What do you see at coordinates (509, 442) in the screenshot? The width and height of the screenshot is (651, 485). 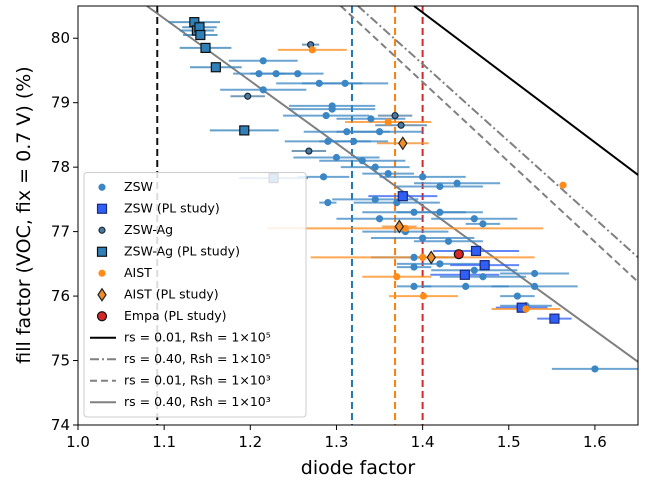 I see `x-tick-label: 1.5` at bounding box center [509, 442].